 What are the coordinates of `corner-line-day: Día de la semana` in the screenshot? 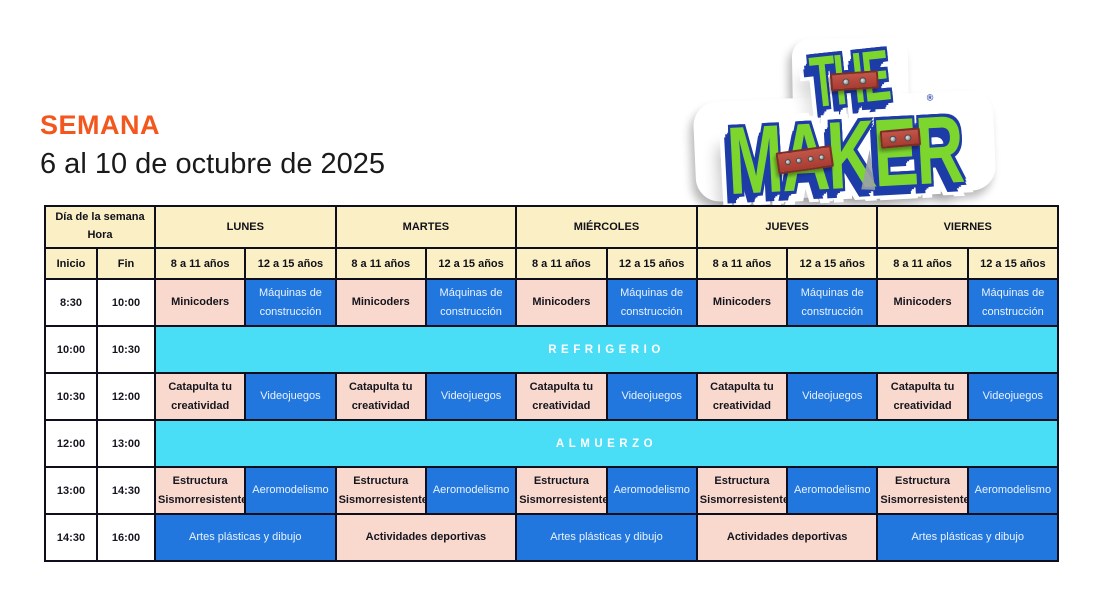 It's located at (100, 217).